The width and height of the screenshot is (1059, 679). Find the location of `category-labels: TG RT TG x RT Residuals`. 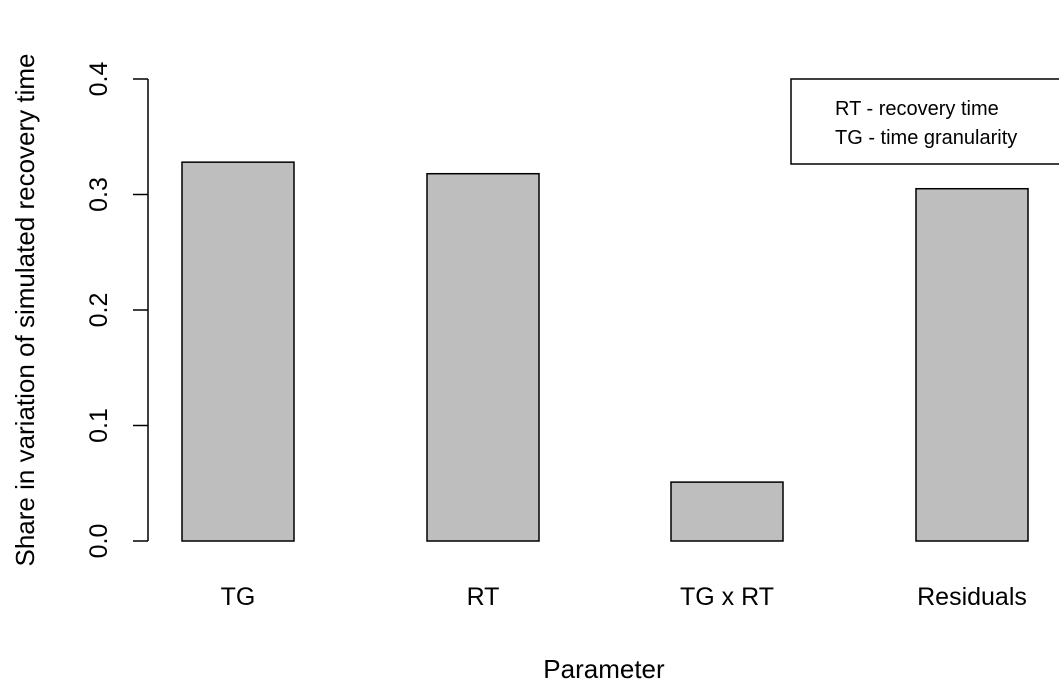

category-labels: TG RT TG x RT Residuals is located at coordinates (624, 597).